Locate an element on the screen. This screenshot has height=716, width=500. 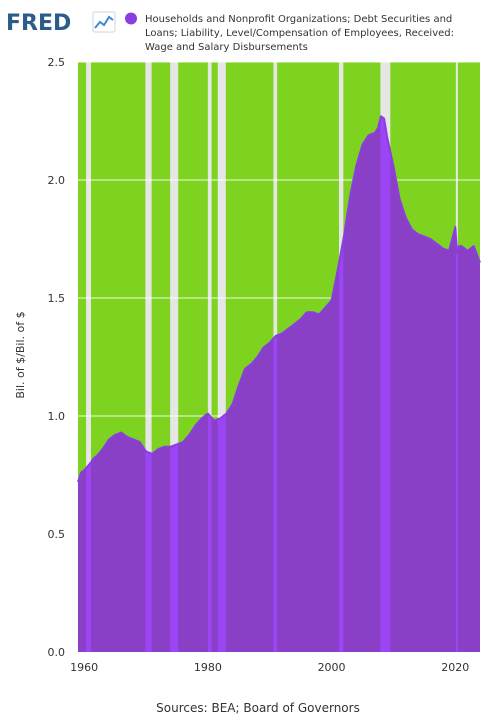
y-tick-label: 1.5 is located at coordinates (57, 298).